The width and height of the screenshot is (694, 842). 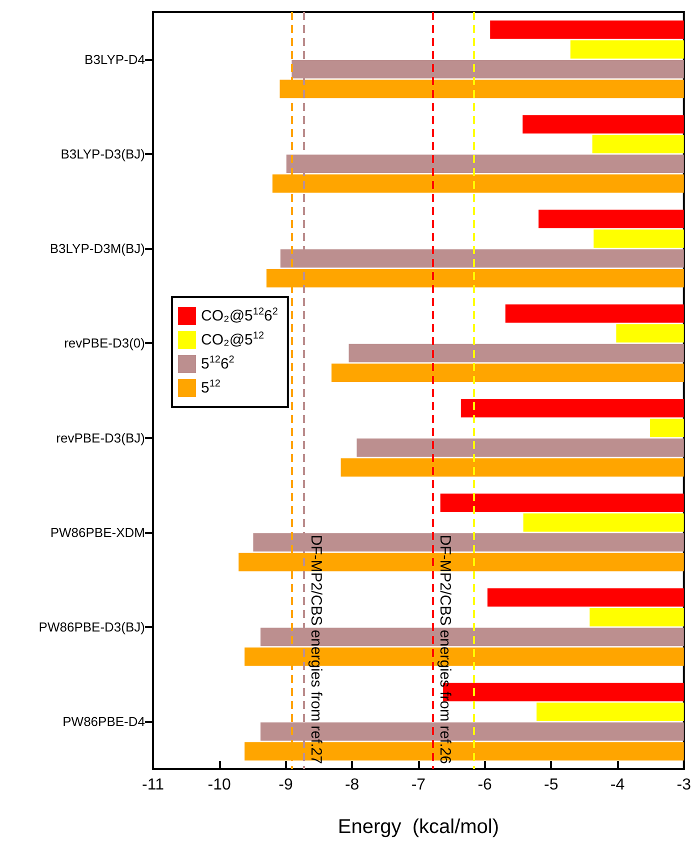 What do you see at coordinates (285, 785) in the screenshot?
I see `x-tick-label: -9` at bounding box center [285, 785].